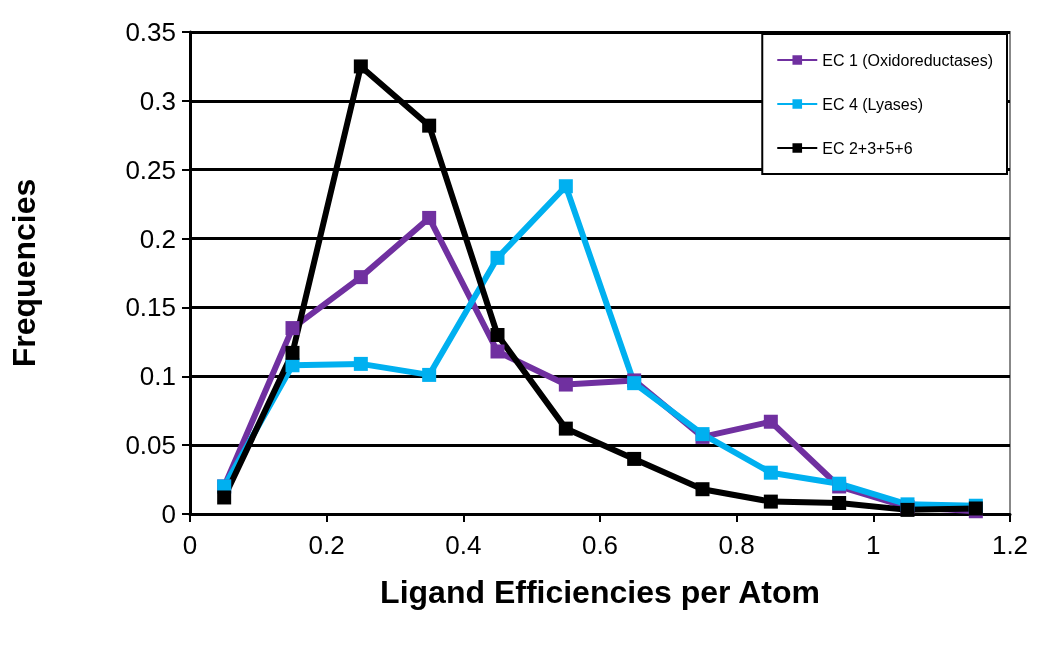 The image size is (1039, 660). Describe the element at coordinates (150, 169) in the screenshot. I see `y-tick-label: 0.25` at that location.